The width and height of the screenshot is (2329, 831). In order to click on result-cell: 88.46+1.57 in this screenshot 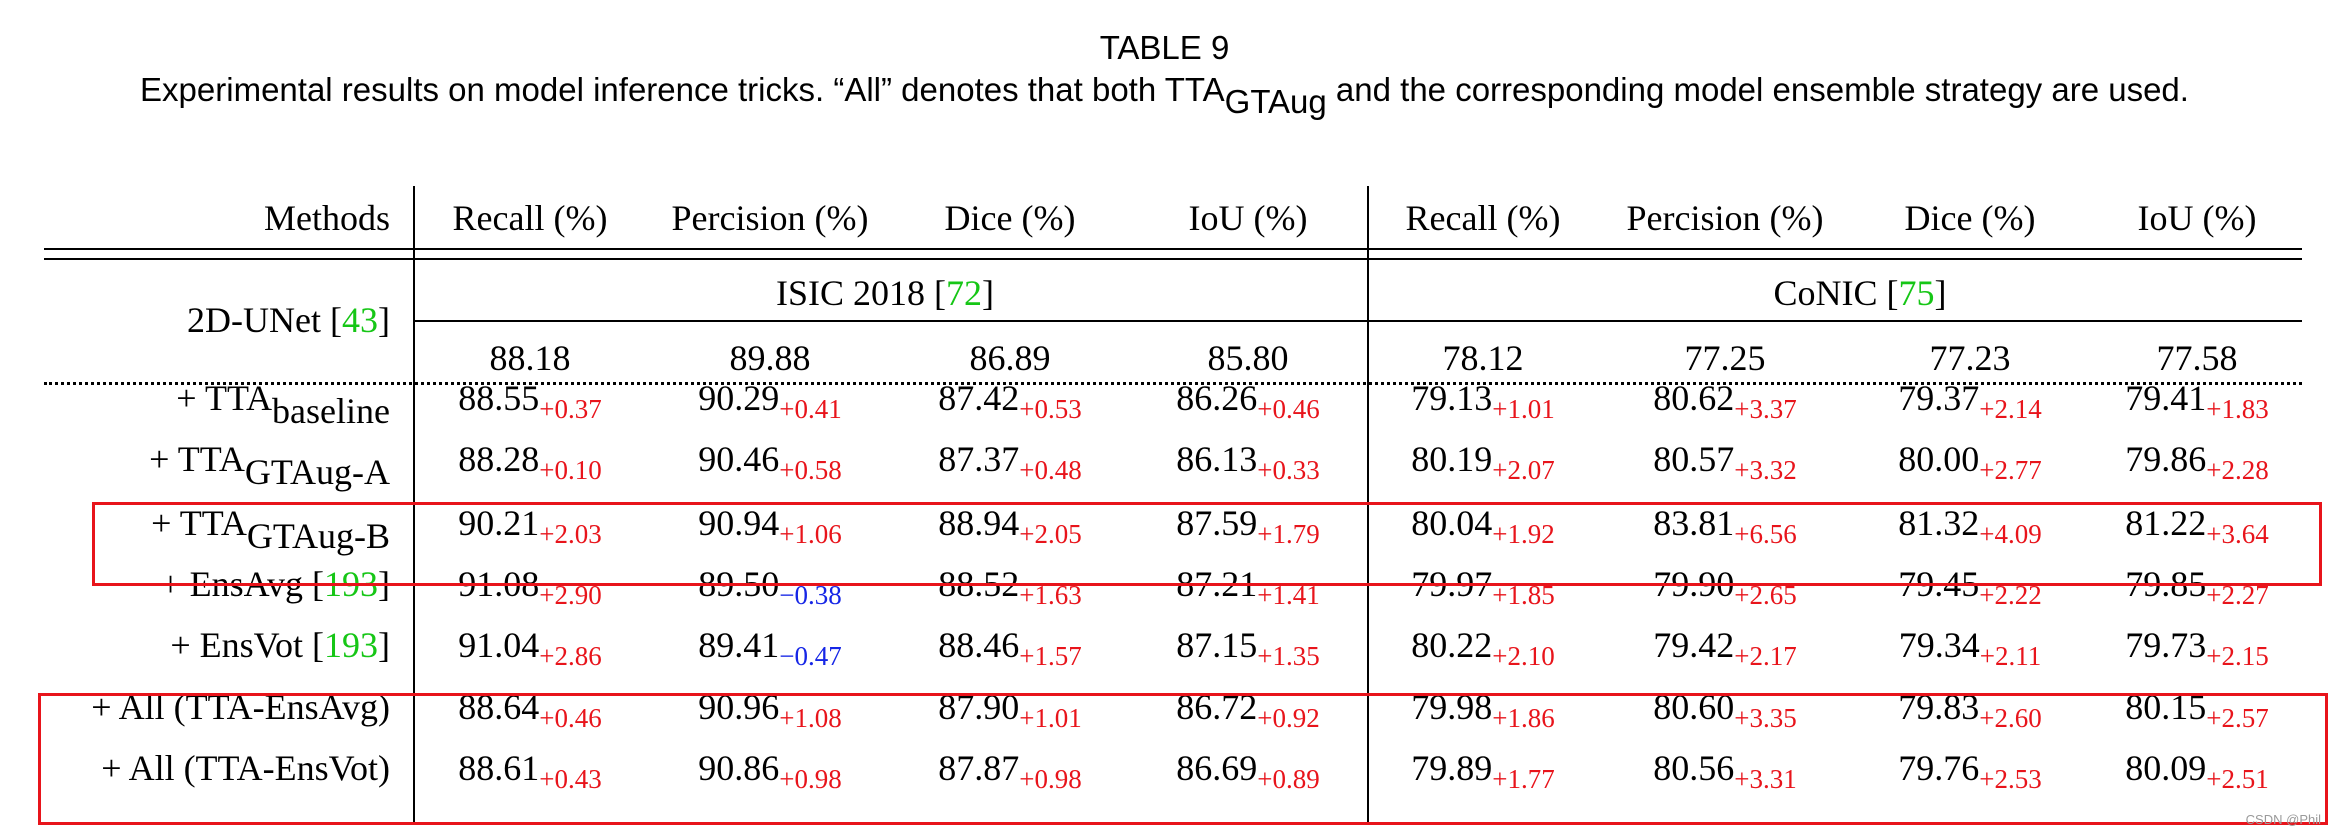, I will do `click(1009, 647)`.